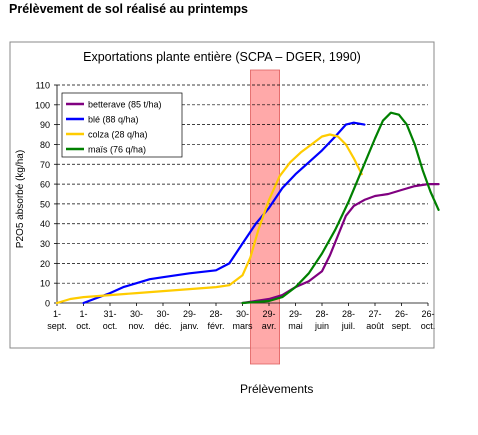  I want to click on x-tick-label-month: juin, so click(321, 326).